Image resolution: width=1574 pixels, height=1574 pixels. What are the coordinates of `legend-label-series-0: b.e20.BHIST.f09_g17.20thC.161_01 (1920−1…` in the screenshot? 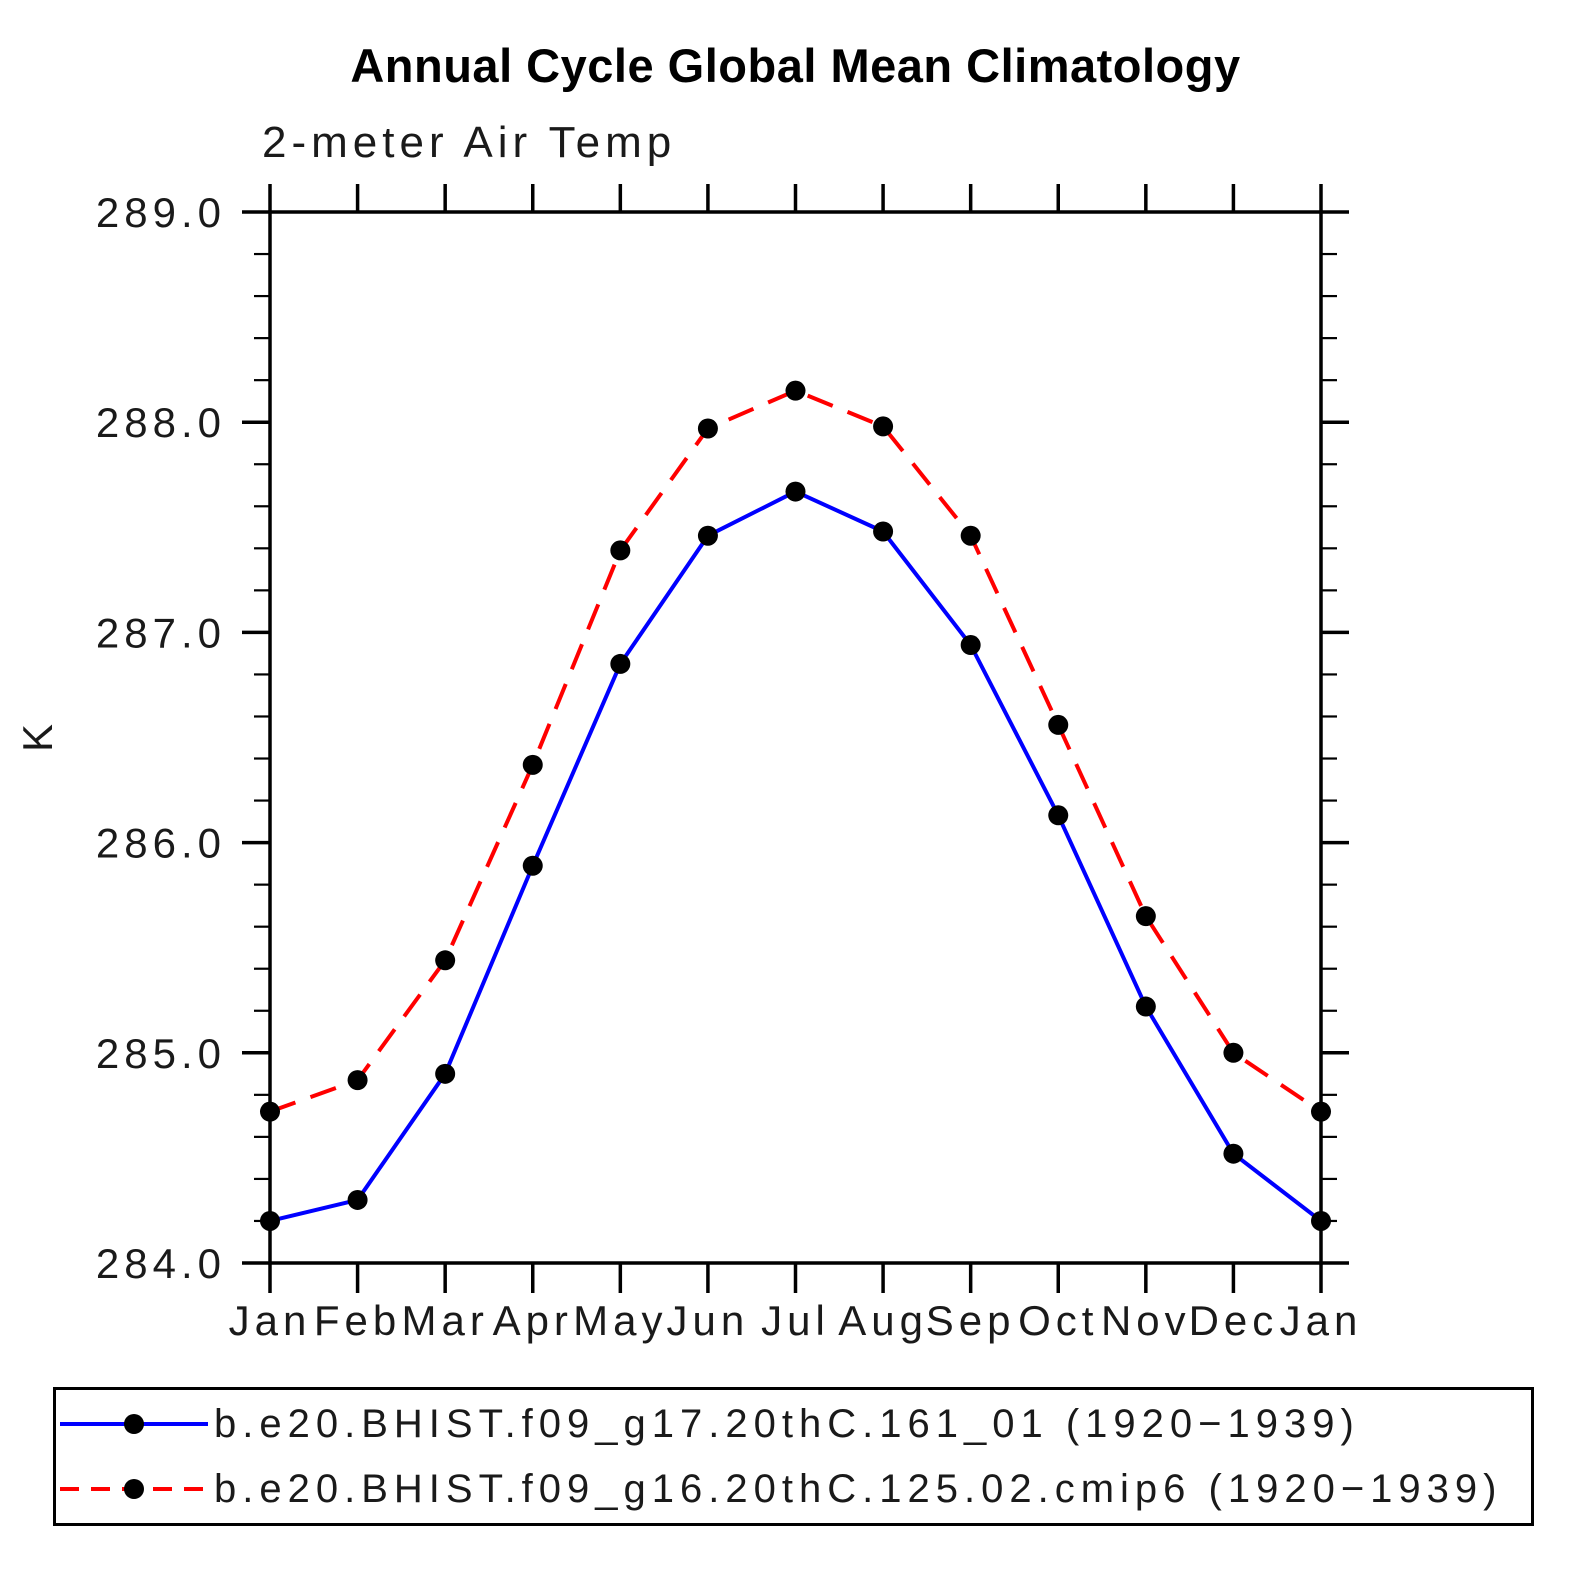 It's located at (787, 1423).